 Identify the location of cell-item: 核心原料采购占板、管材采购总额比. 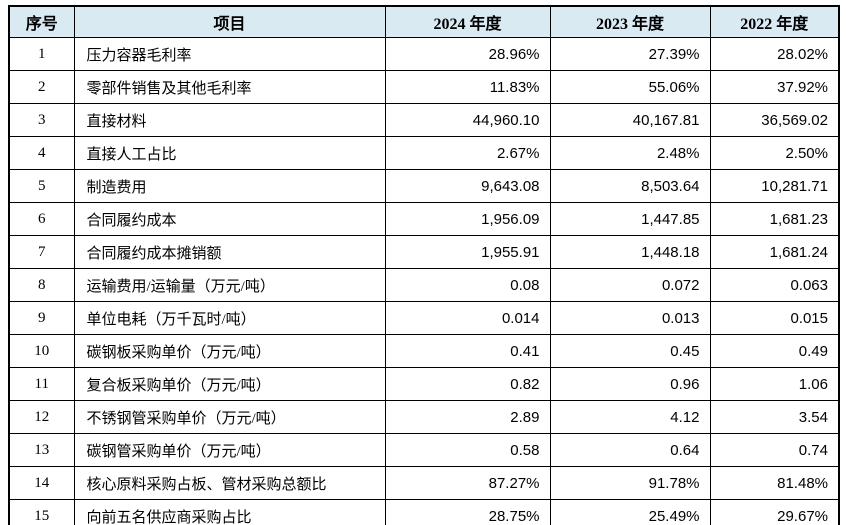
(229, 483).